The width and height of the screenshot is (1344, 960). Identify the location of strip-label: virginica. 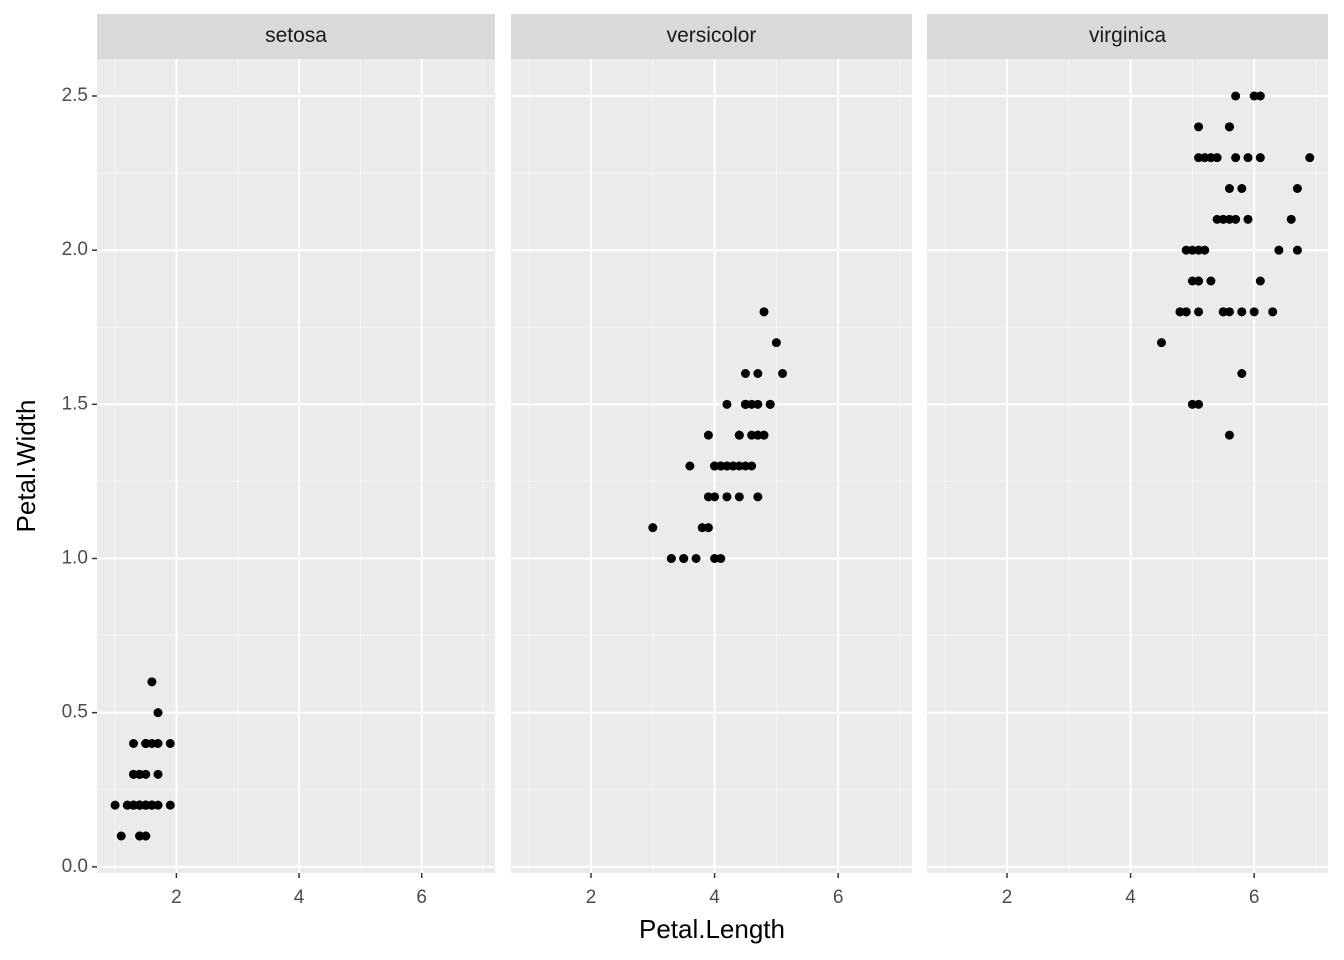
(1127, 35).